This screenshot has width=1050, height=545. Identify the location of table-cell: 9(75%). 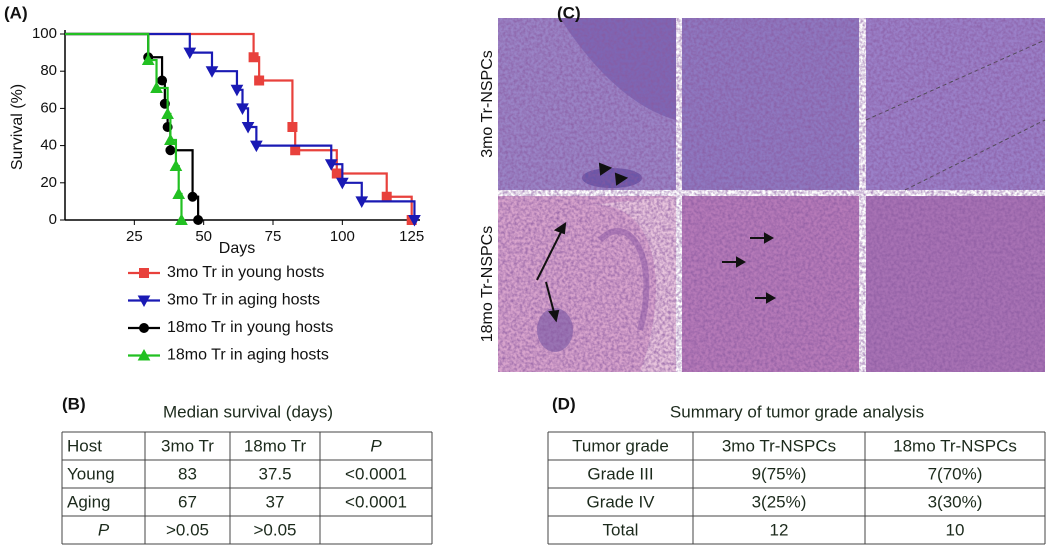
(779, 473).